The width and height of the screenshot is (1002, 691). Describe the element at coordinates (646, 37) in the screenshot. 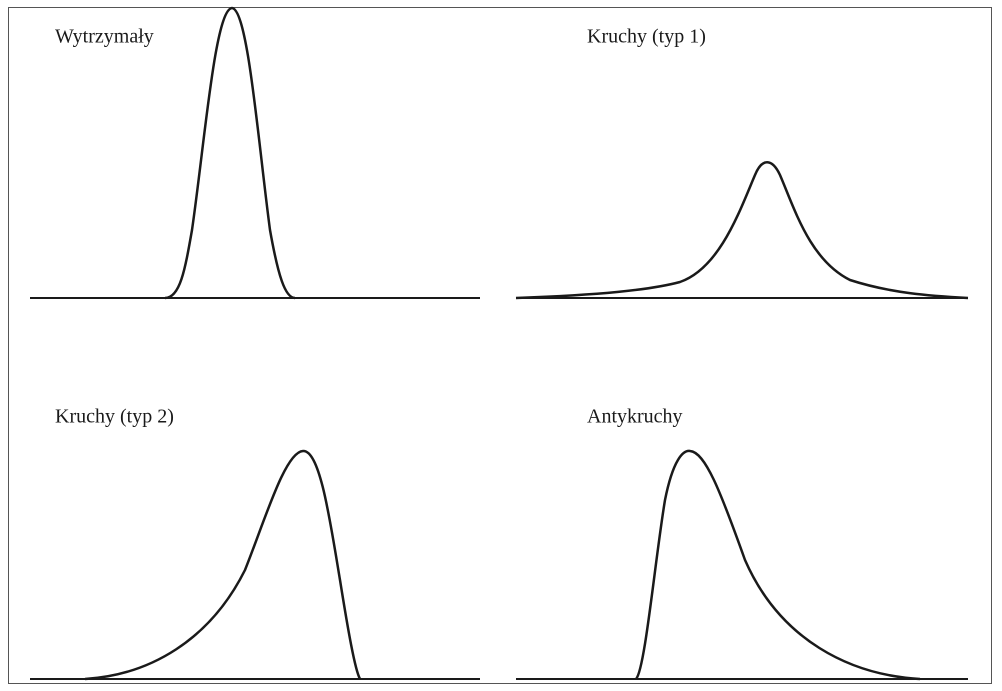

I see `panel-label: Kruchy (typ 1)` at that location.